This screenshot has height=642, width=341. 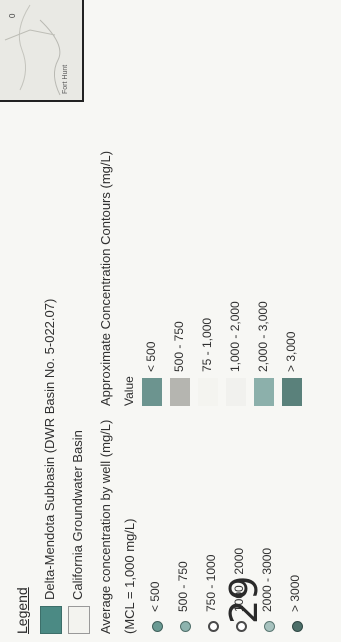 What do you see at coordinates (12, 15) in the screenshot?
I see `inset-scale-zero: 0` at bounding box center [12, 15].